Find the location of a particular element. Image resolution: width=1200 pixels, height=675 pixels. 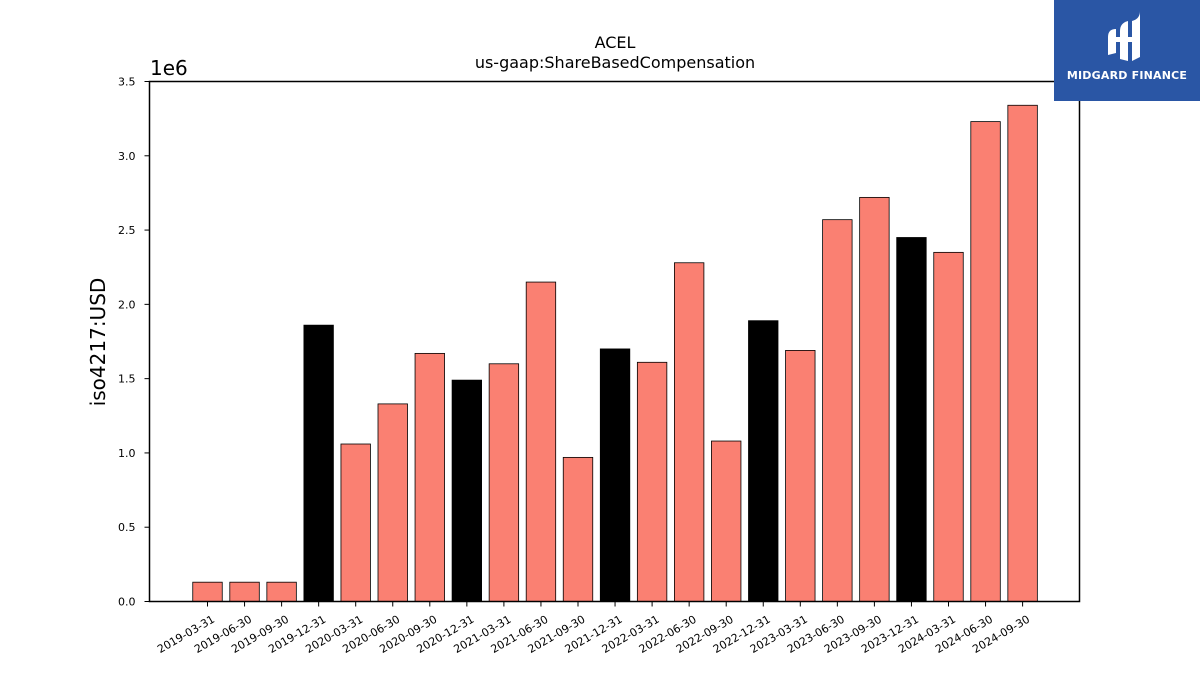

y-tick-label: 3.0 is located at coordinates (127, 156).